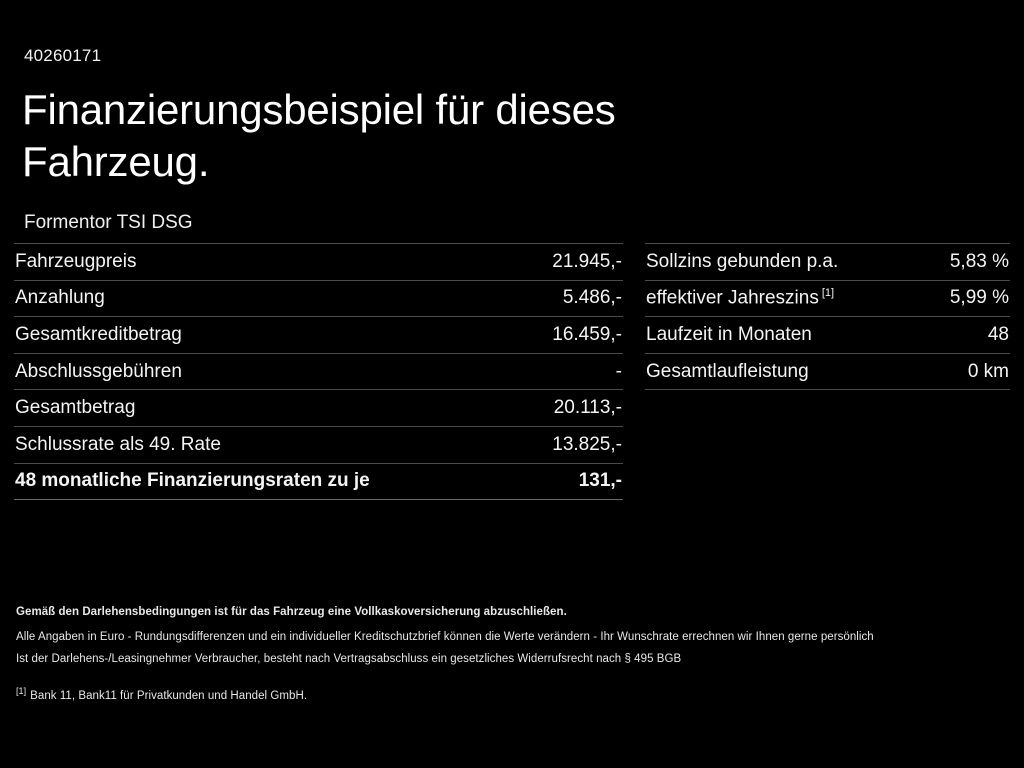 This screenshot has width=1024, height=768. What do you see at coordinates (587, 444) in the screenshot?
I see `row-value: 13.825,-` at bounding box center [587, 444].